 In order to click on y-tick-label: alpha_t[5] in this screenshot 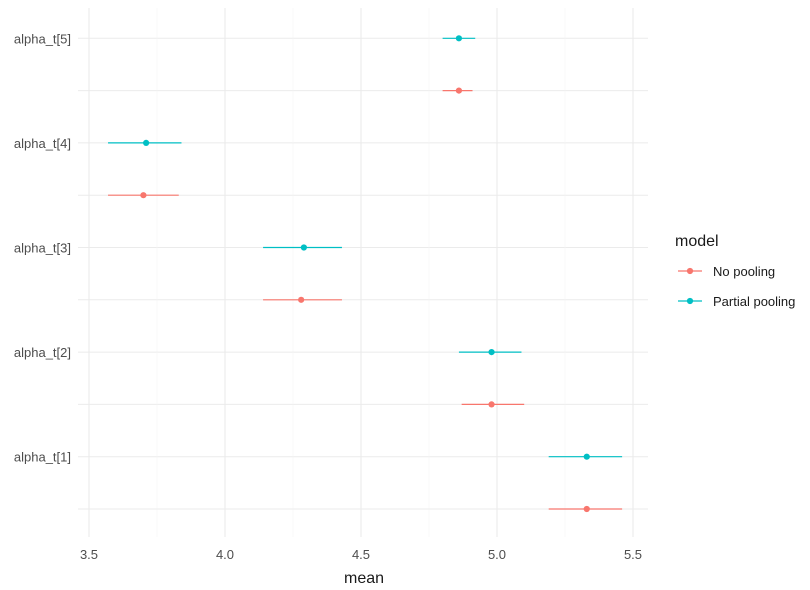, I will do `click(42, 38)`.